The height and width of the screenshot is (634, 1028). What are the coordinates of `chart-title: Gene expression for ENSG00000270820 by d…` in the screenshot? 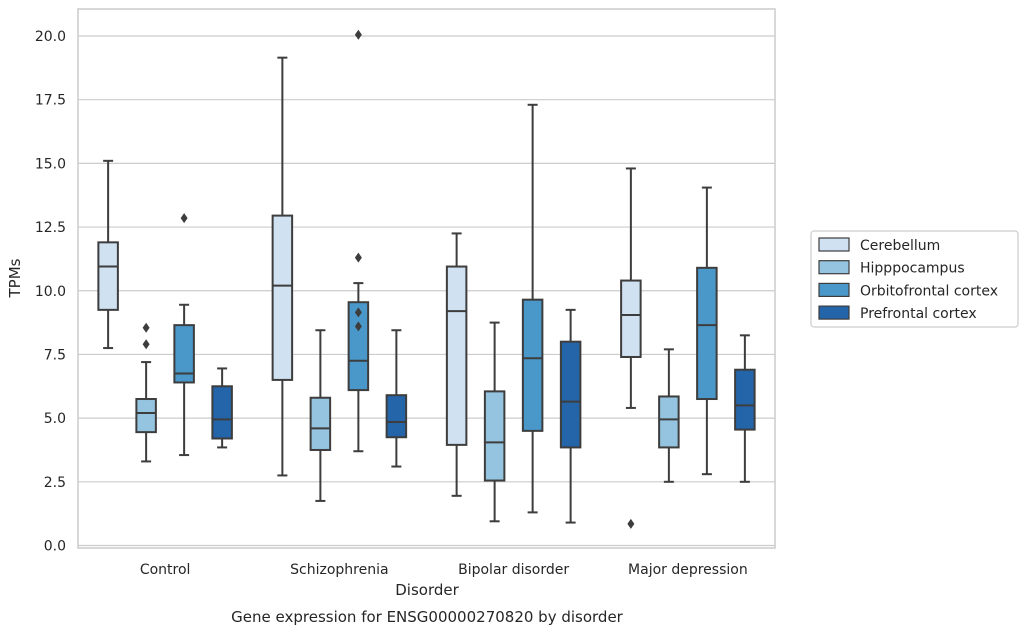 It's located at (427, 617).